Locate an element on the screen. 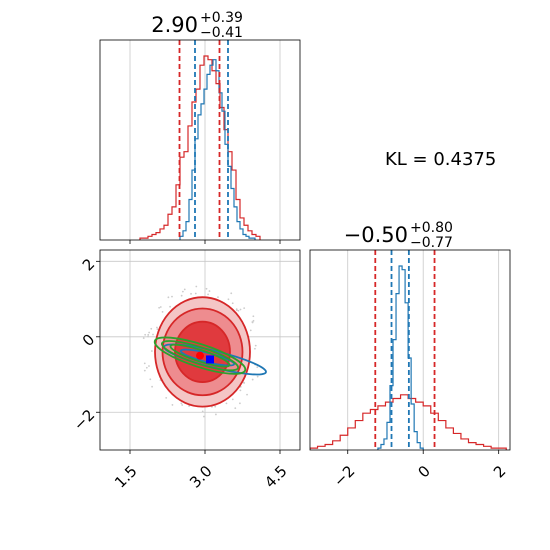  bl-truth-marker is located at coordinates (210, 359).